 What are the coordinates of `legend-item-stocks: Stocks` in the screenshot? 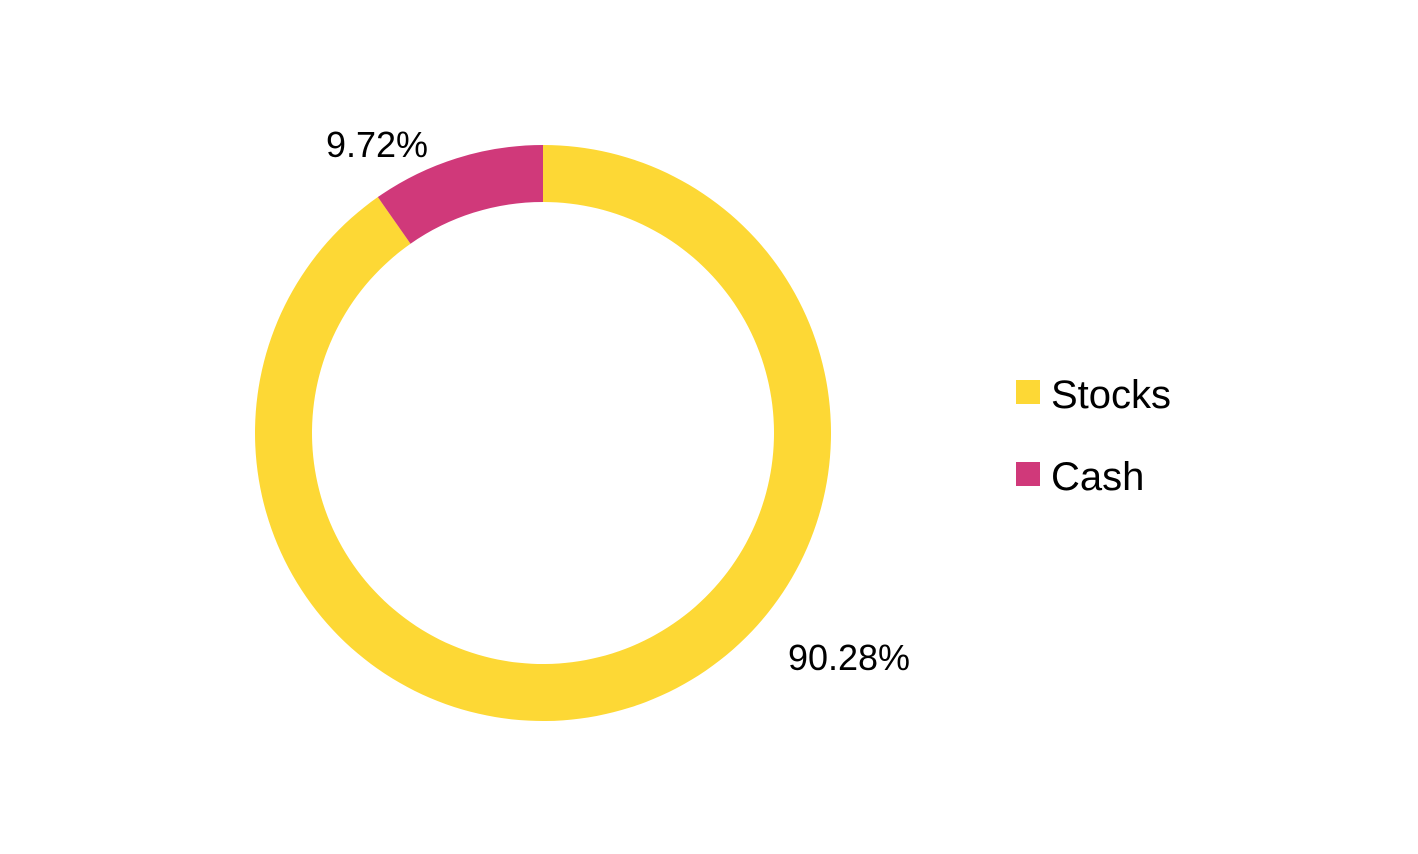 It's located at (1093, 395).